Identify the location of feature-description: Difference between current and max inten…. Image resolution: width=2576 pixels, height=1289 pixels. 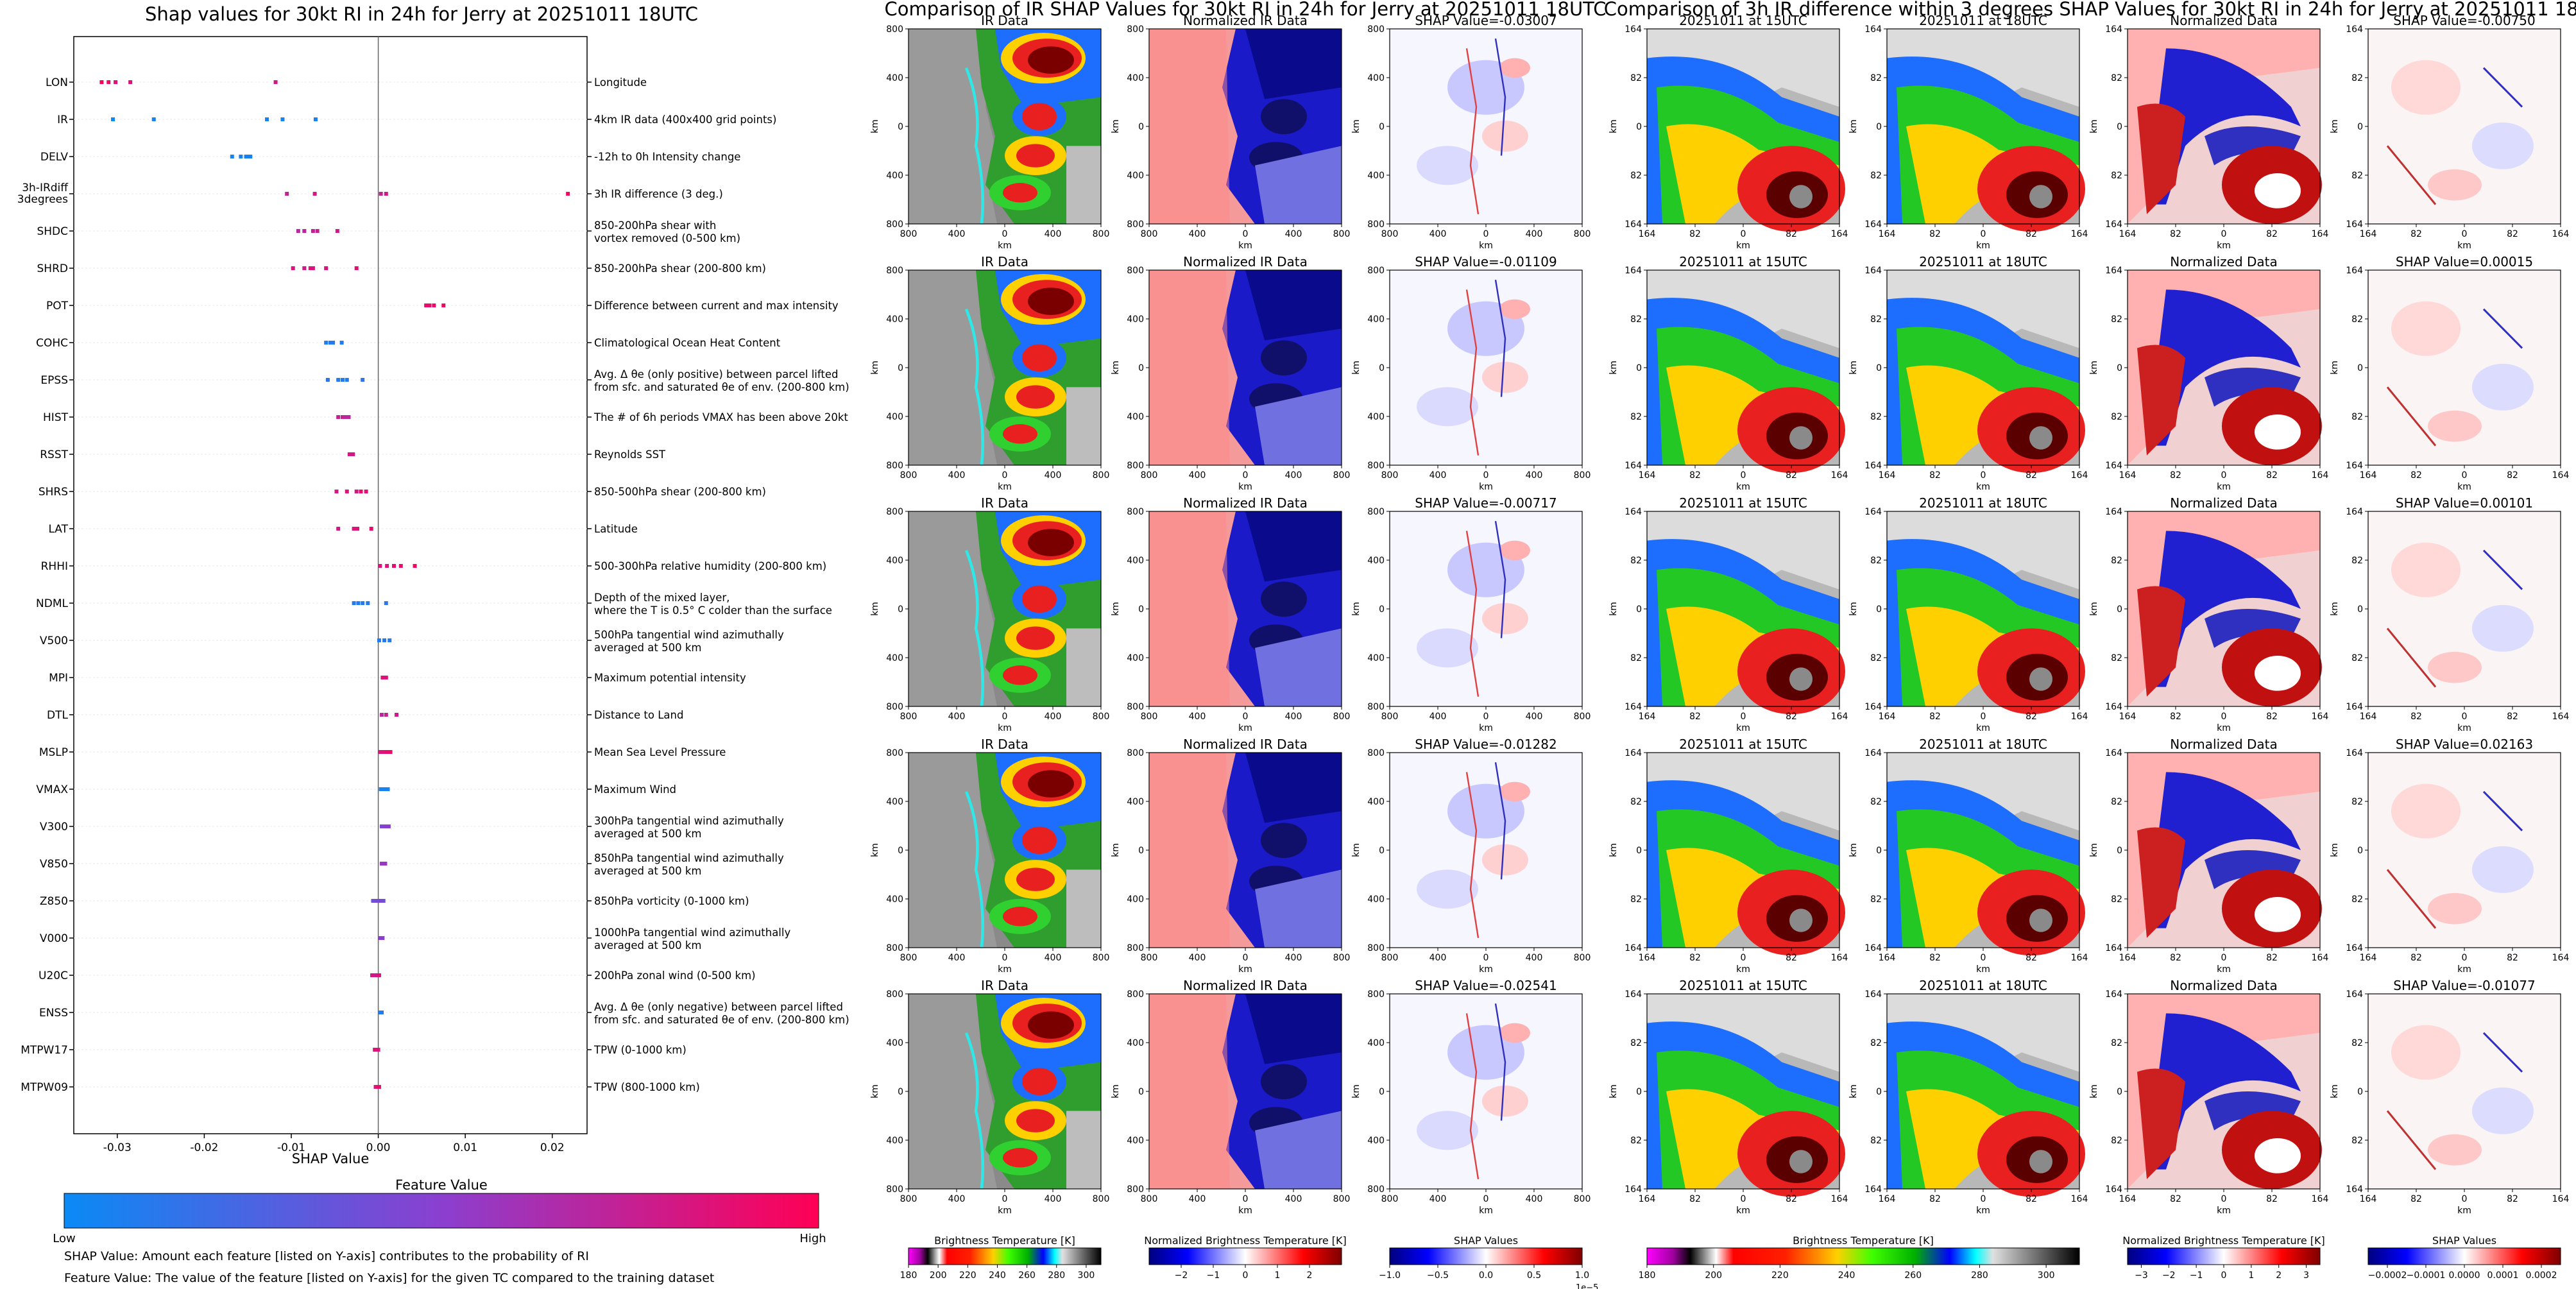
(716, 306).